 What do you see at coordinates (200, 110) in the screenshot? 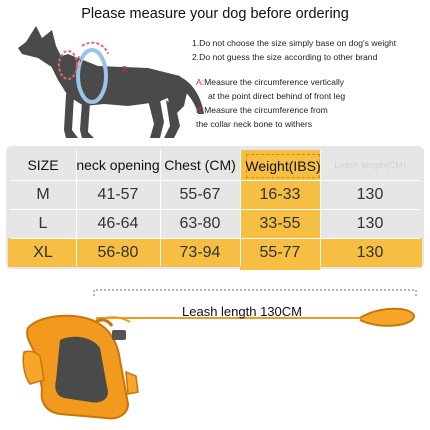
I see `note-b-prefix: B:` at bounding box center [200, 110].